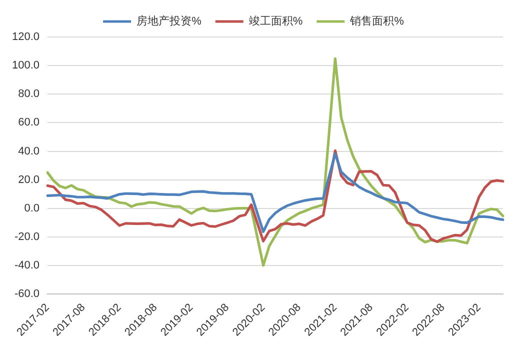 Image resolution: width=525 pixels, height=346 pixels. I want to click on y-tick-label: 60.0, so click(29, 122).